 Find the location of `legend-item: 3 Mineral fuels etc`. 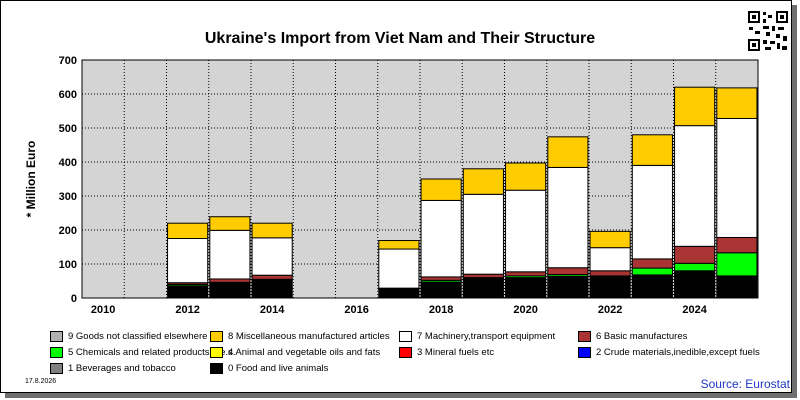

legend-item: 3 Mineral fuels etc is located at coordinates (446, 352).